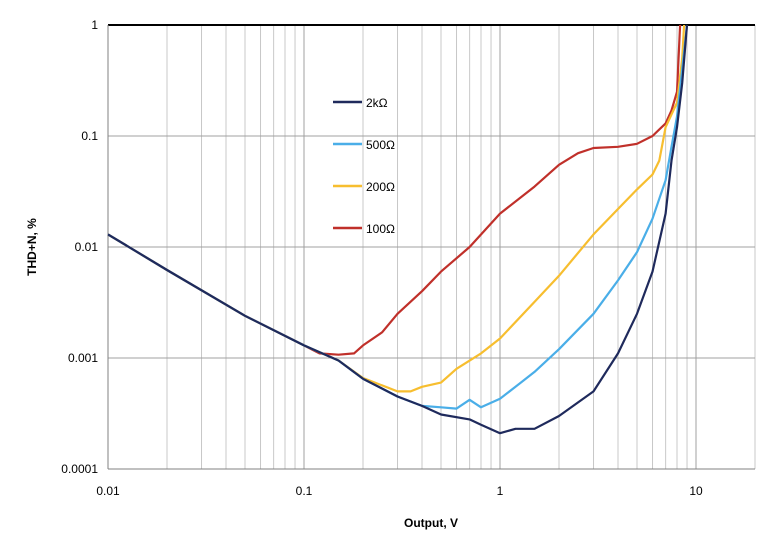  I want to click on x-tick-label: 0.01, so click(108, 491).